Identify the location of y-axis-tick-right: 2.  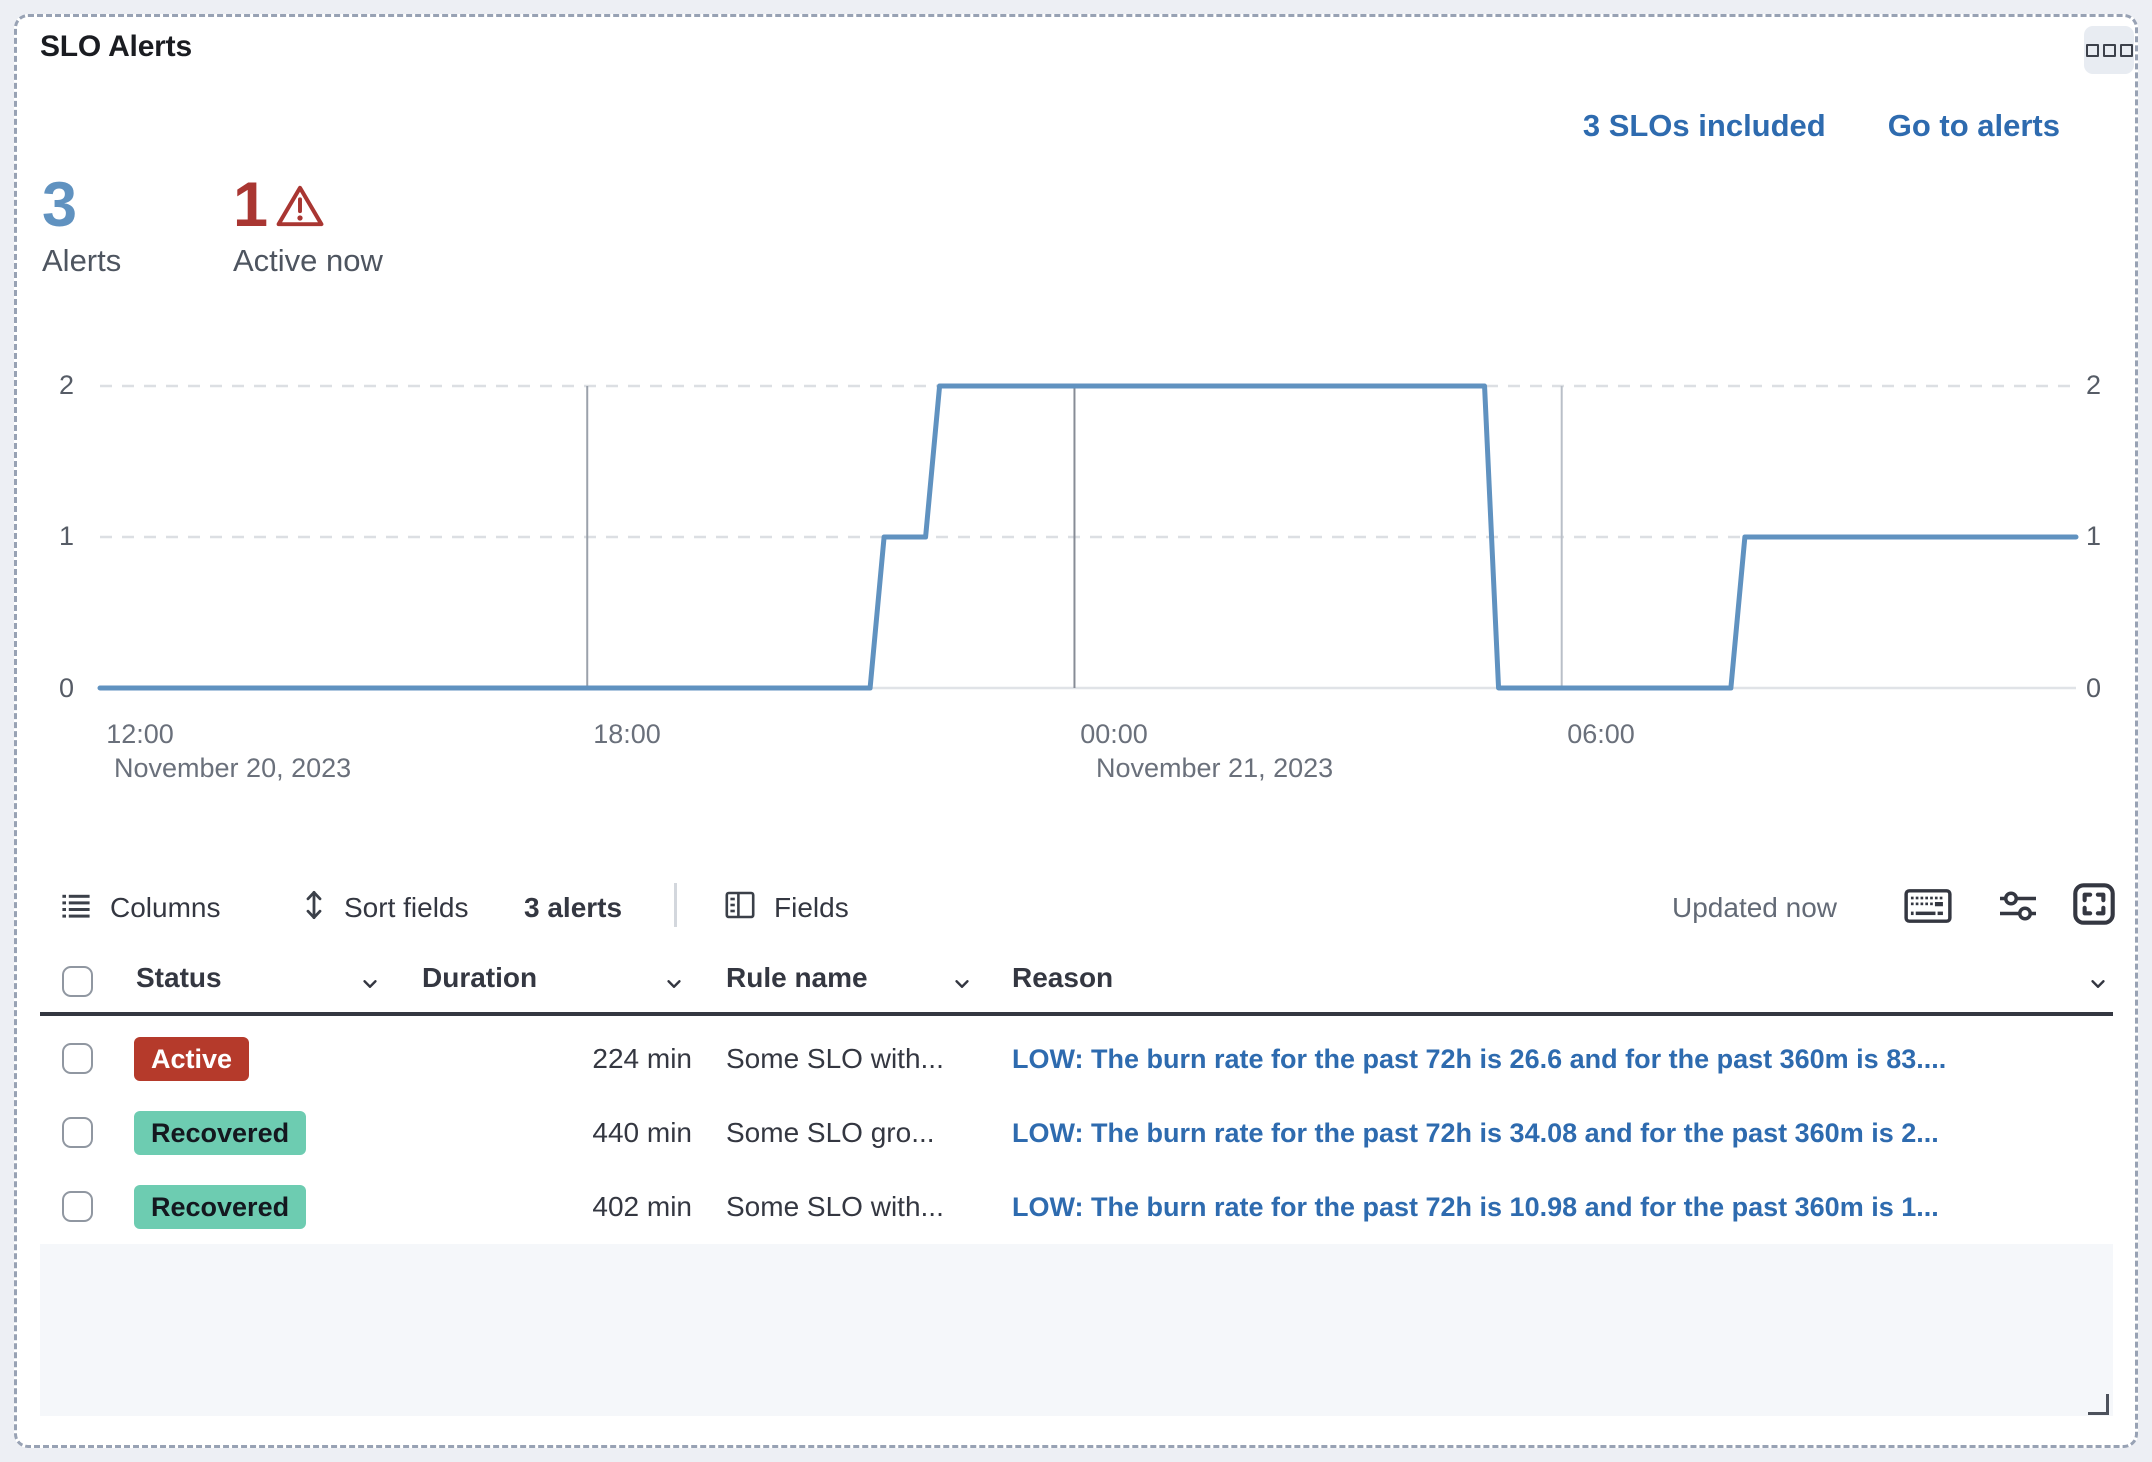
(2094, 385).